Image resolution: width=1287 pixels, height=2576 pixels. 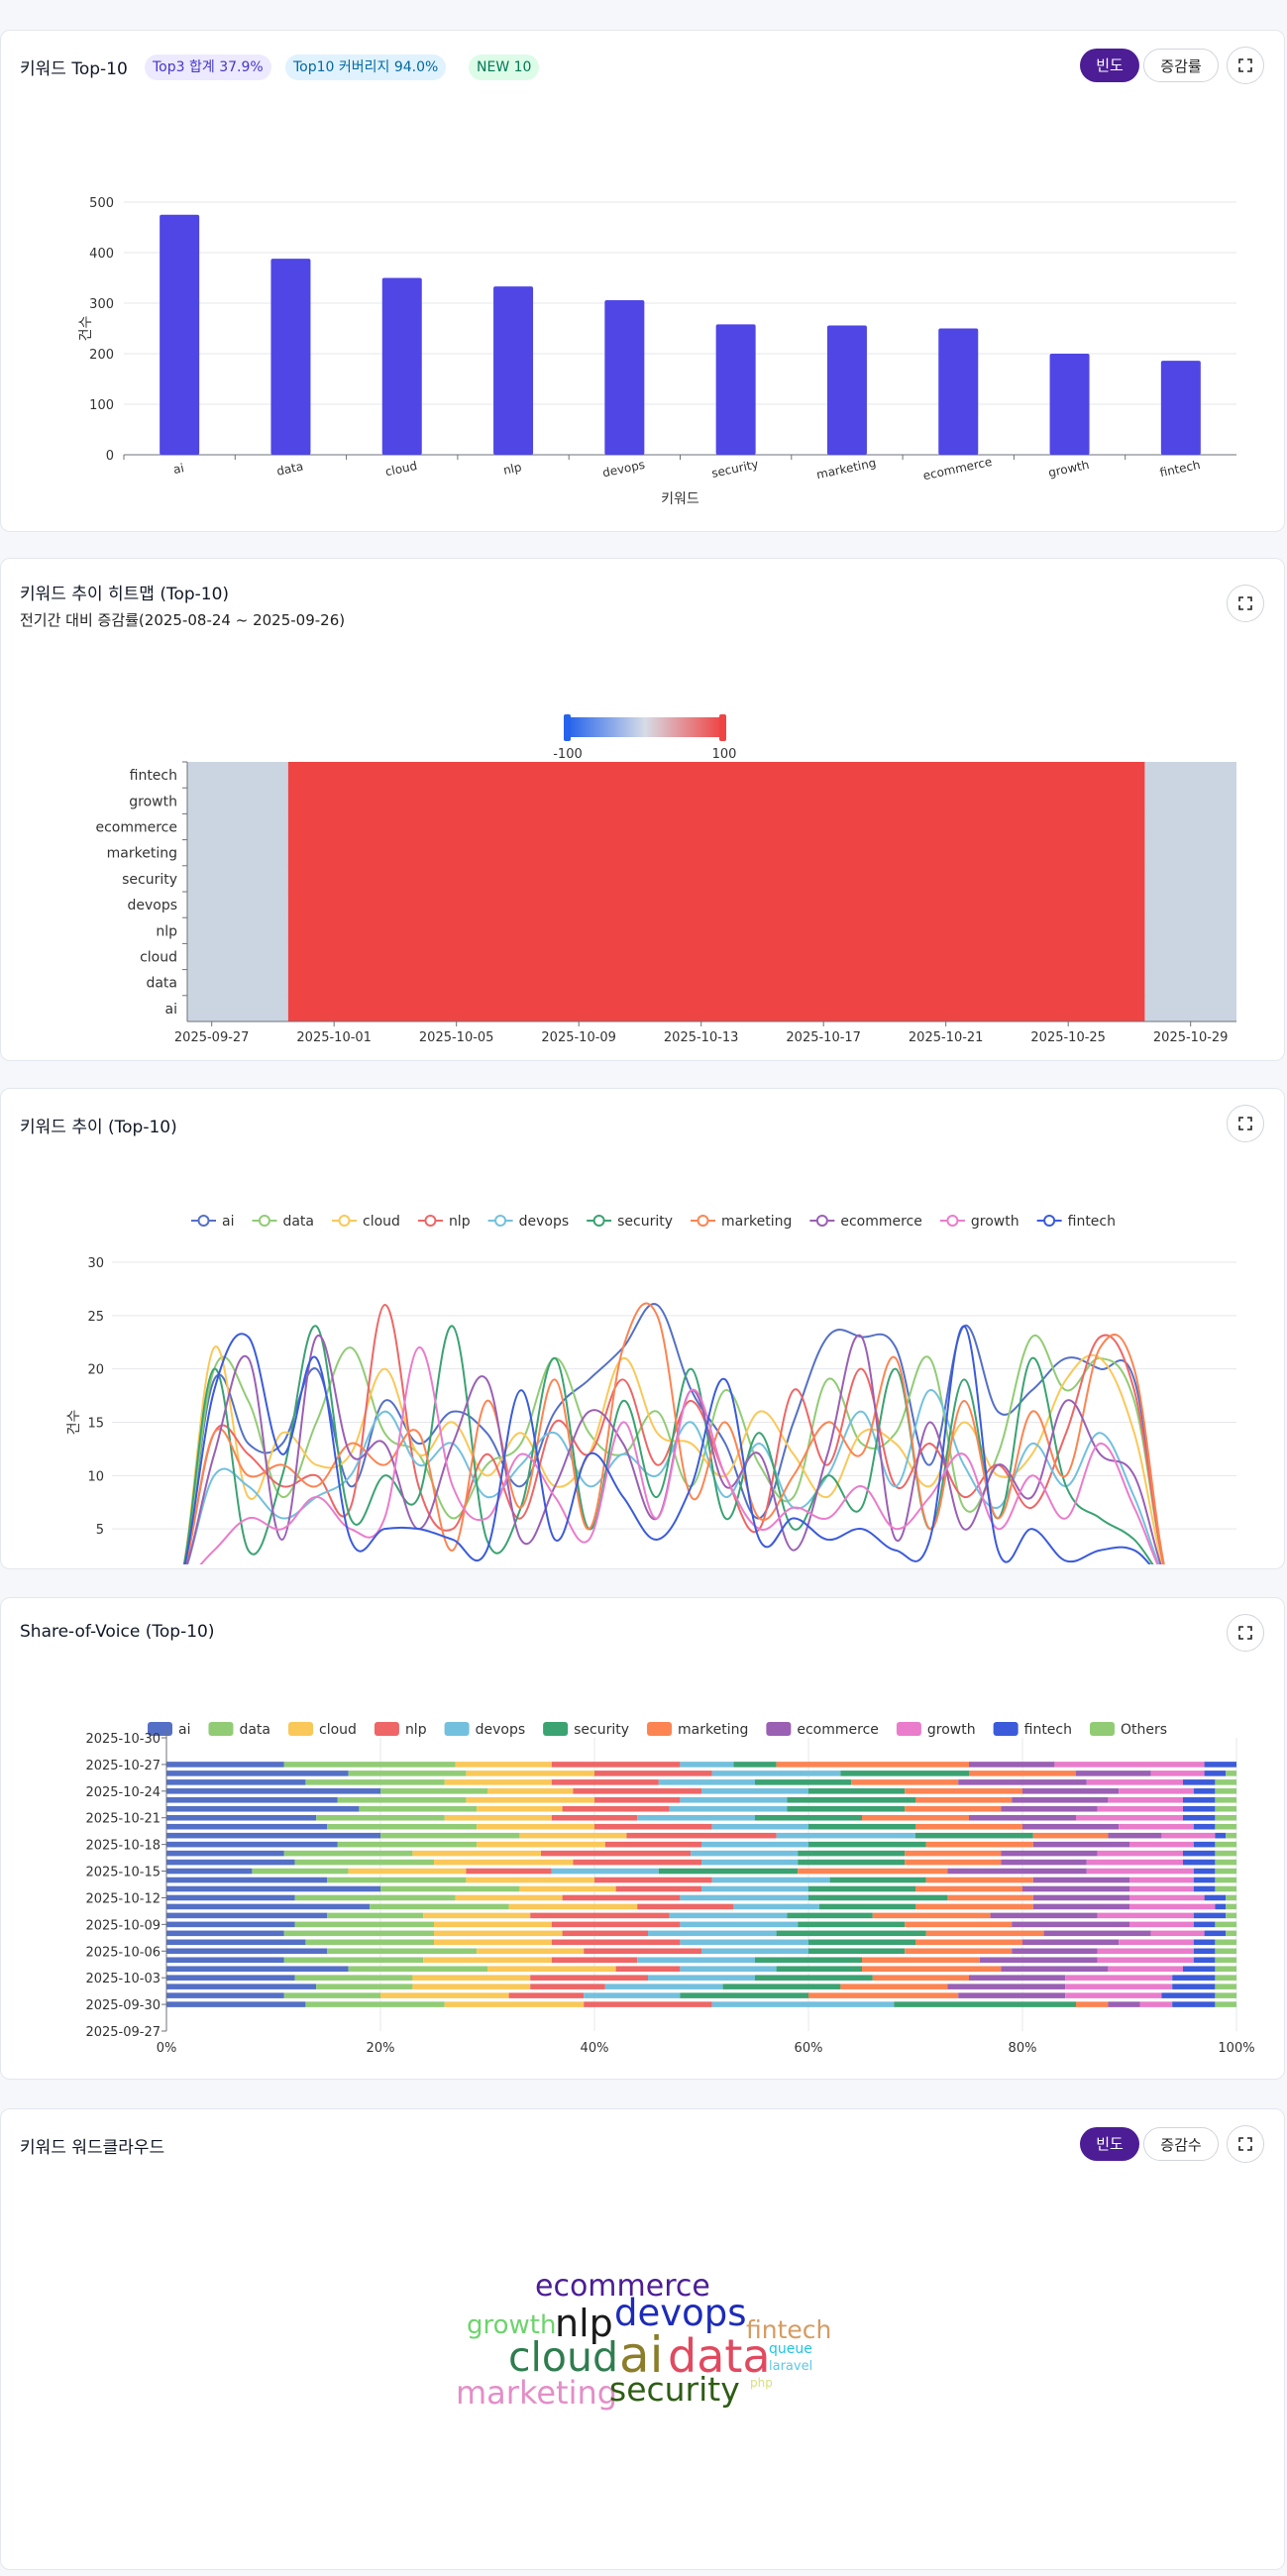 I want to click on legend-label-fintech: fintech, so click(x=1092, y=1222).